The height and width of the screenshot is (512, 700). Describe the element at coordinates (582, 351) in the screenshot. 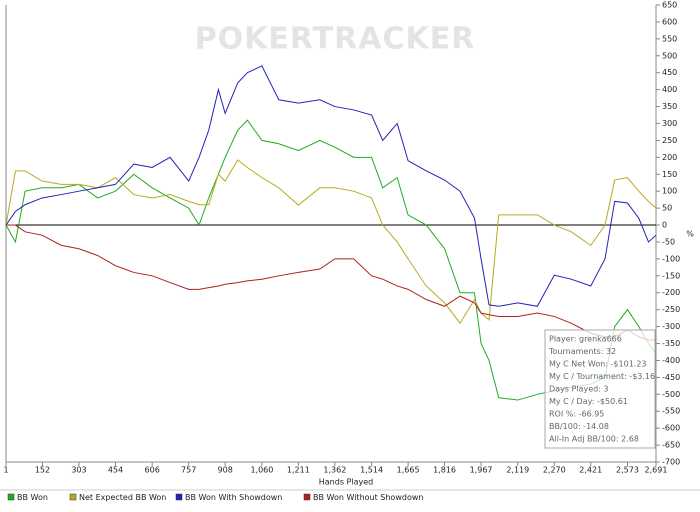

I see `stats-line: Tournaments: 32` at that location.